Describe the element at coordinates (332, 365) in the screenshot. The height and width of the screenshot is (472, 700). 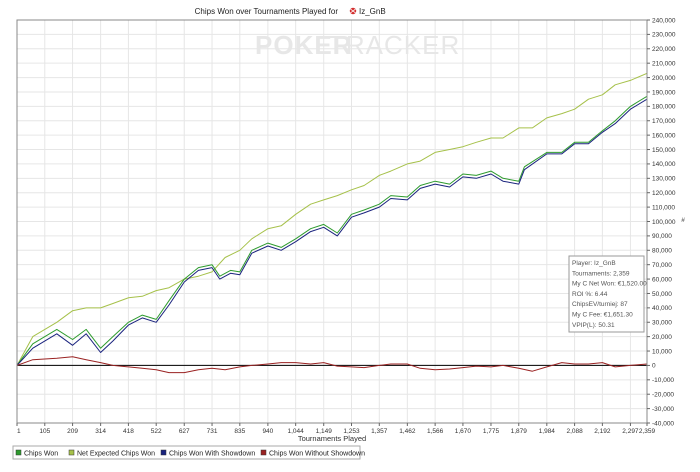
I see `series-line-chips-won-without-showdown` at that location.